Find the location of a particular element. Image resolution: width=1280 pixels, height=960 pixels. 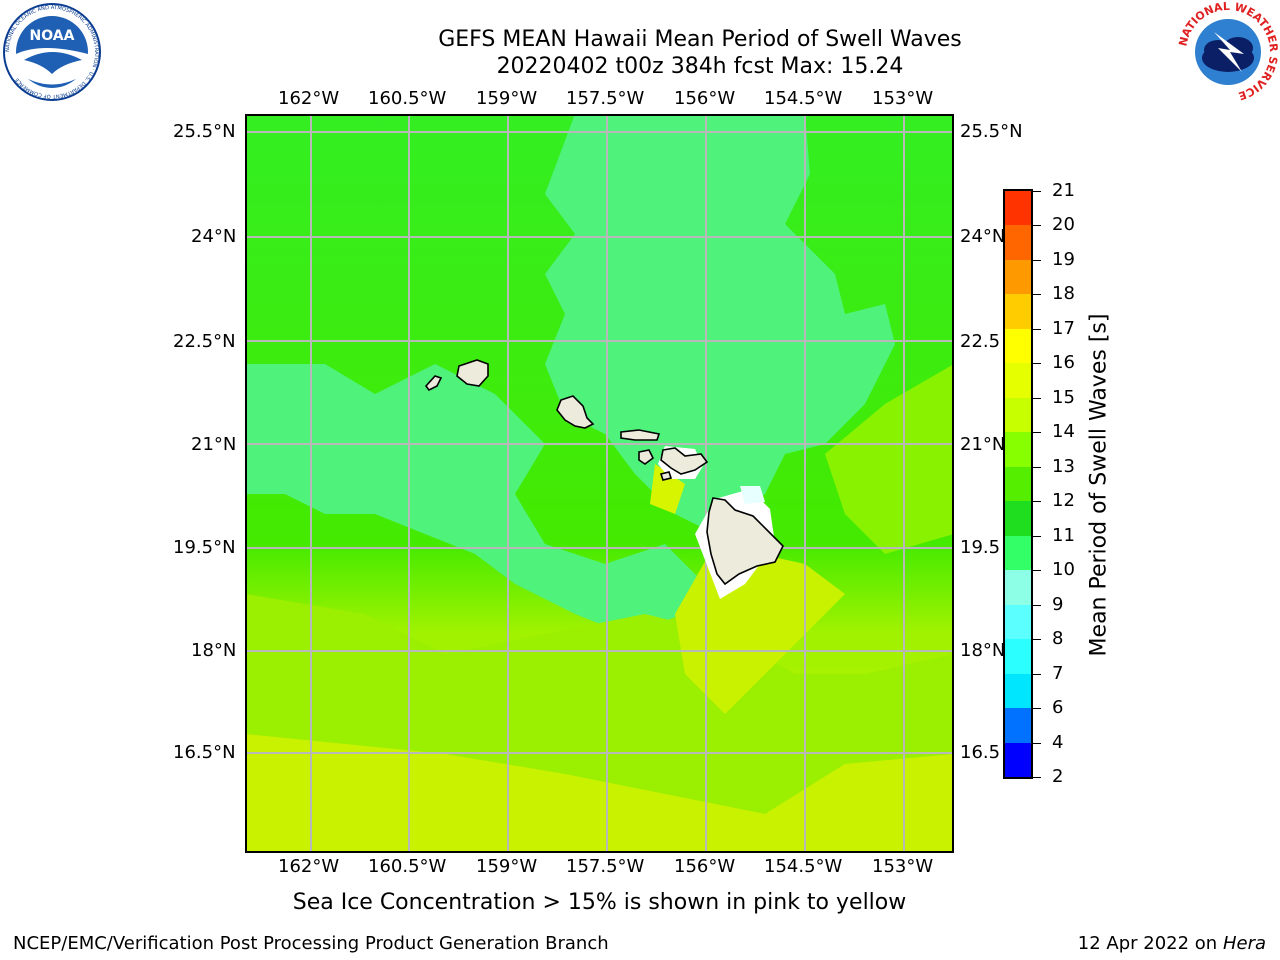

island-hawaii is located at coordinates (745, 541).